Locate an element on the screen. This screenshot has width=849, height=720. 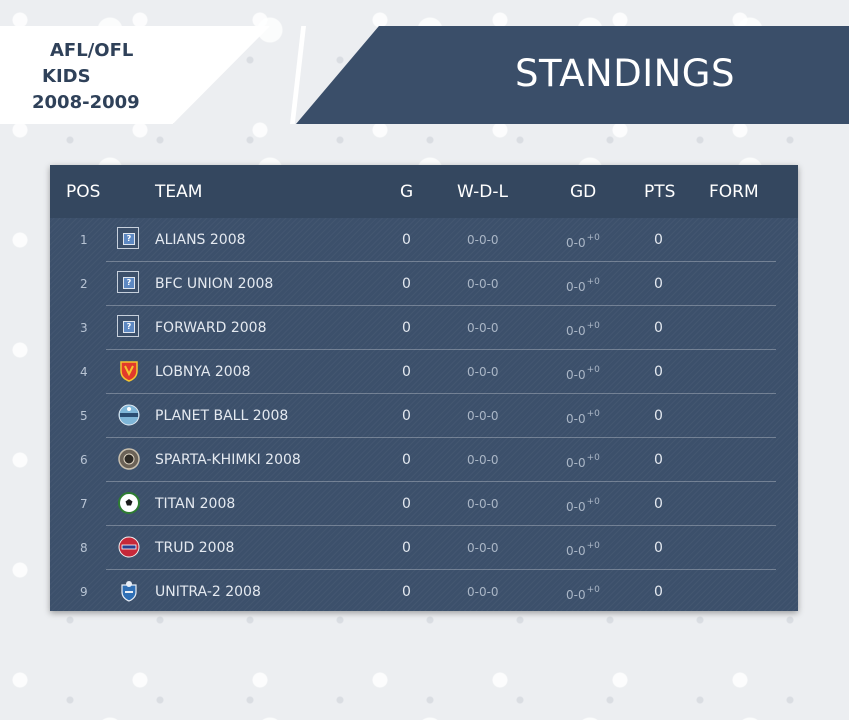
table-row: 9 UNITRA-2 2008 0 0-0-0 0-0+0 0 is located at coordinates (424, 592).